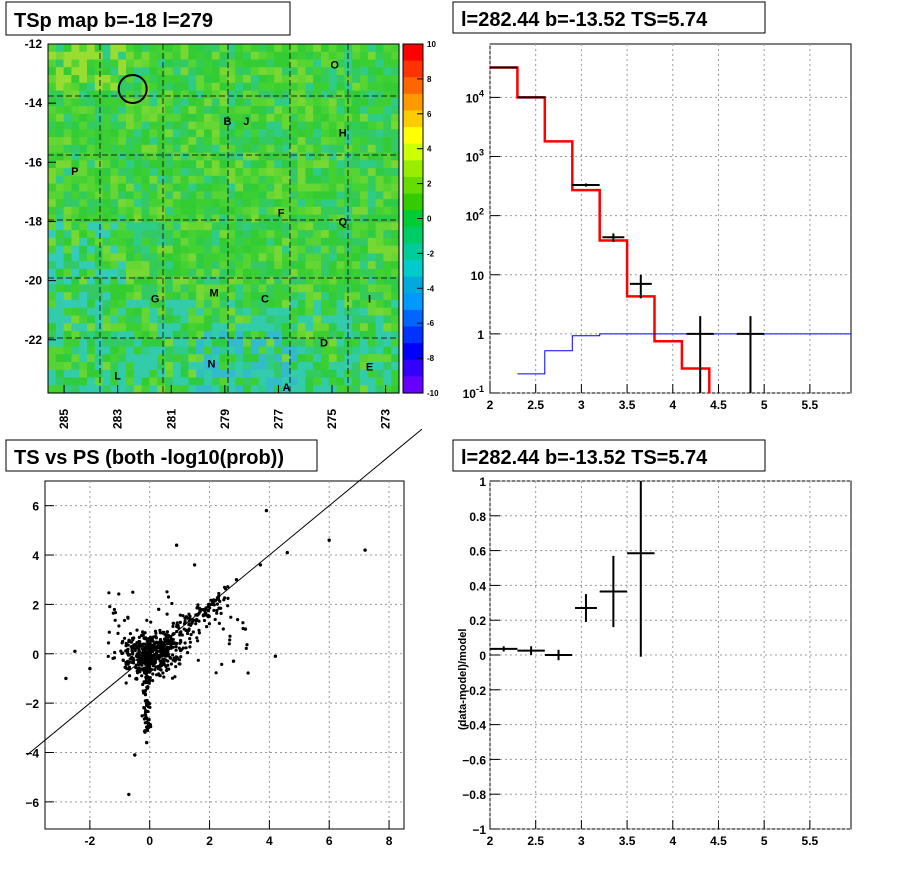 The width and height of the screenshot is (898, 875). I want to click on residual-data-points, so click(572, 571).